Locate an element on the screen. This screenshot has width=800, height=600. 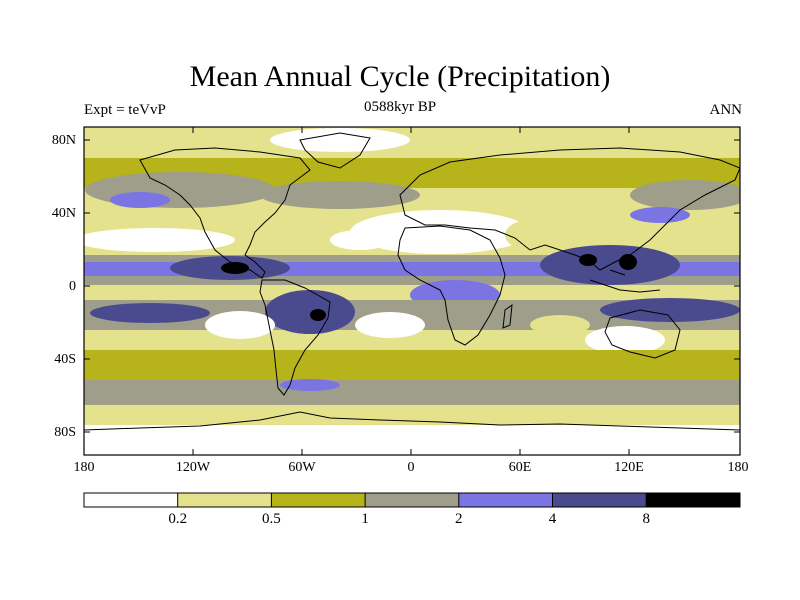
coast-australia is located at coordinates (642, 334).